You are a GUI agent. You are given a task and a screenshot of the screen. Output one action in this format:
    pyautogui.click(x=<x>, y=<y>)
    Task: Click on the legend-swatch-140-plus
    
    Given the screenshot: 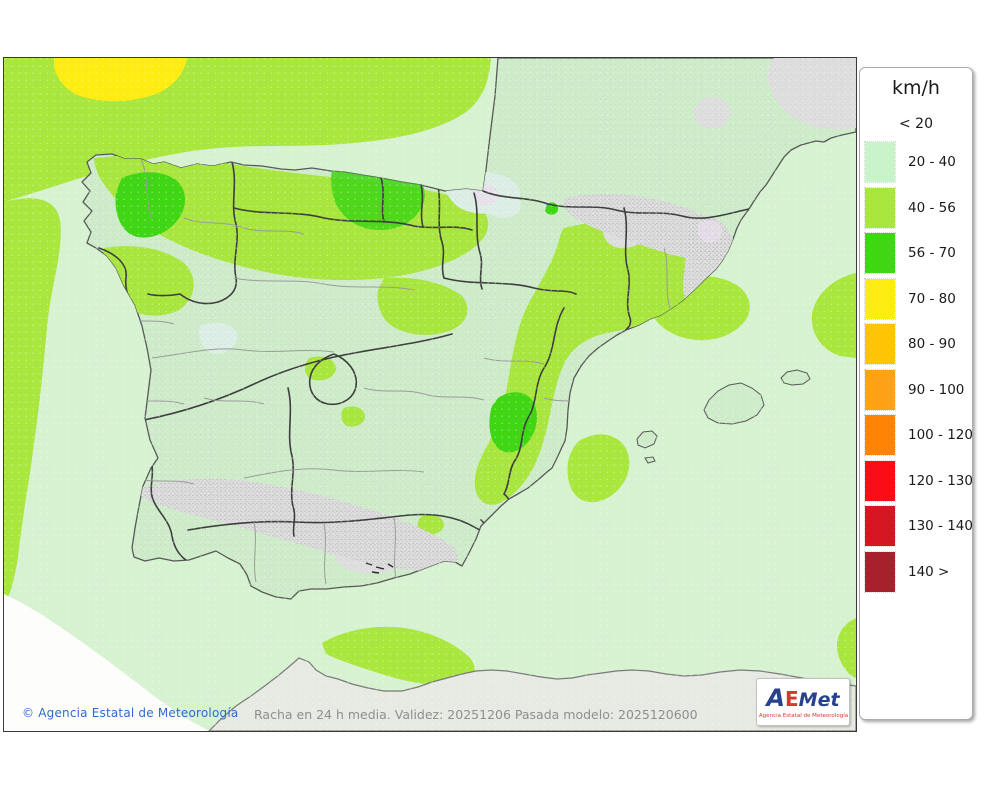 What is the action you would take?
    pyautogui.click(x=880, y=571)
    